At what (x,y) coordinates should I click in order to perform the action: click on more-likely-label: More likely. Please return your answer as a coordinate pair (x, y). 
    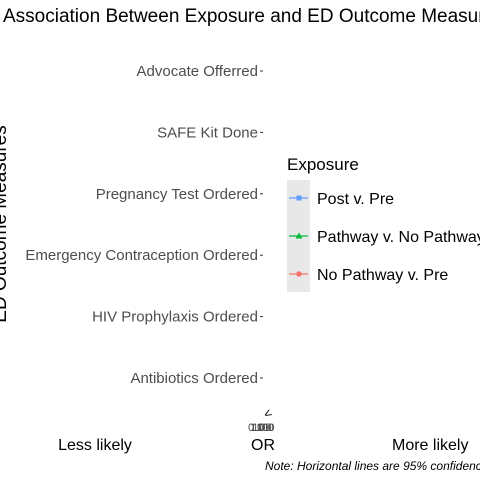
    Looking at the image, I should click on (430, 445).